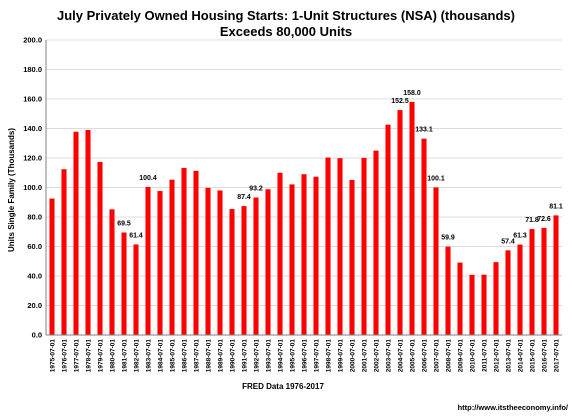  What do you see at coordinates (160, 356) in the screenshot?
I see `x-tick-label: 1984-07-01` at bounding box center [160, 356].